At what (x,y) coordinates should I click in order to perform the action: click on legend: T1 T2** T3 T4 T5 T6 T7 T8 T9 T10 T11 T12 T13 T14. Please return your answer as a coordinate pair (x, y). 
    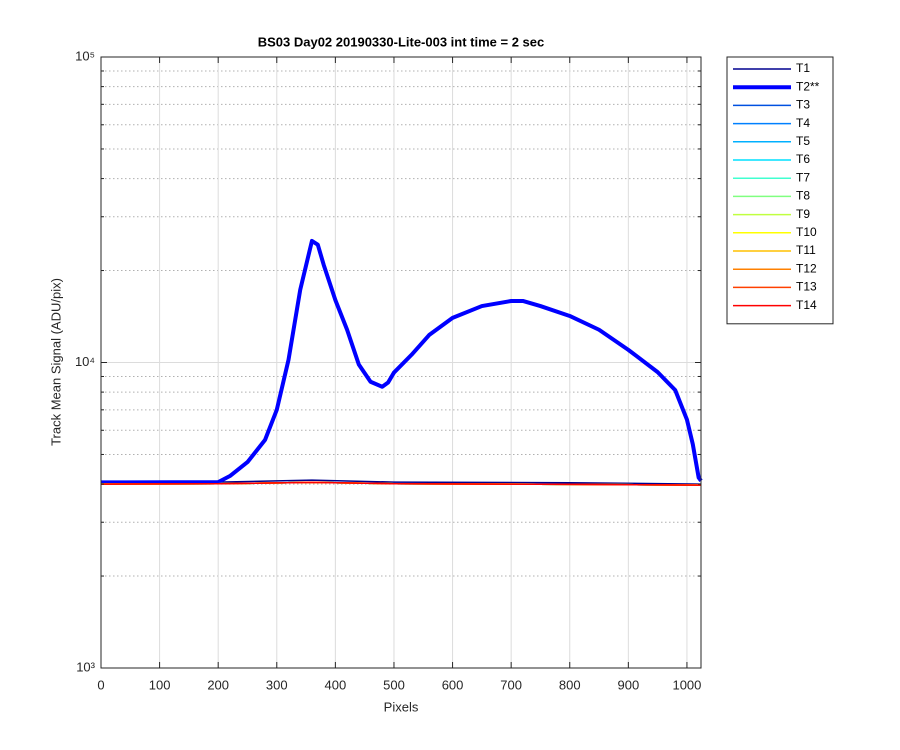
    Looking at the image, I should click on (780, 190).